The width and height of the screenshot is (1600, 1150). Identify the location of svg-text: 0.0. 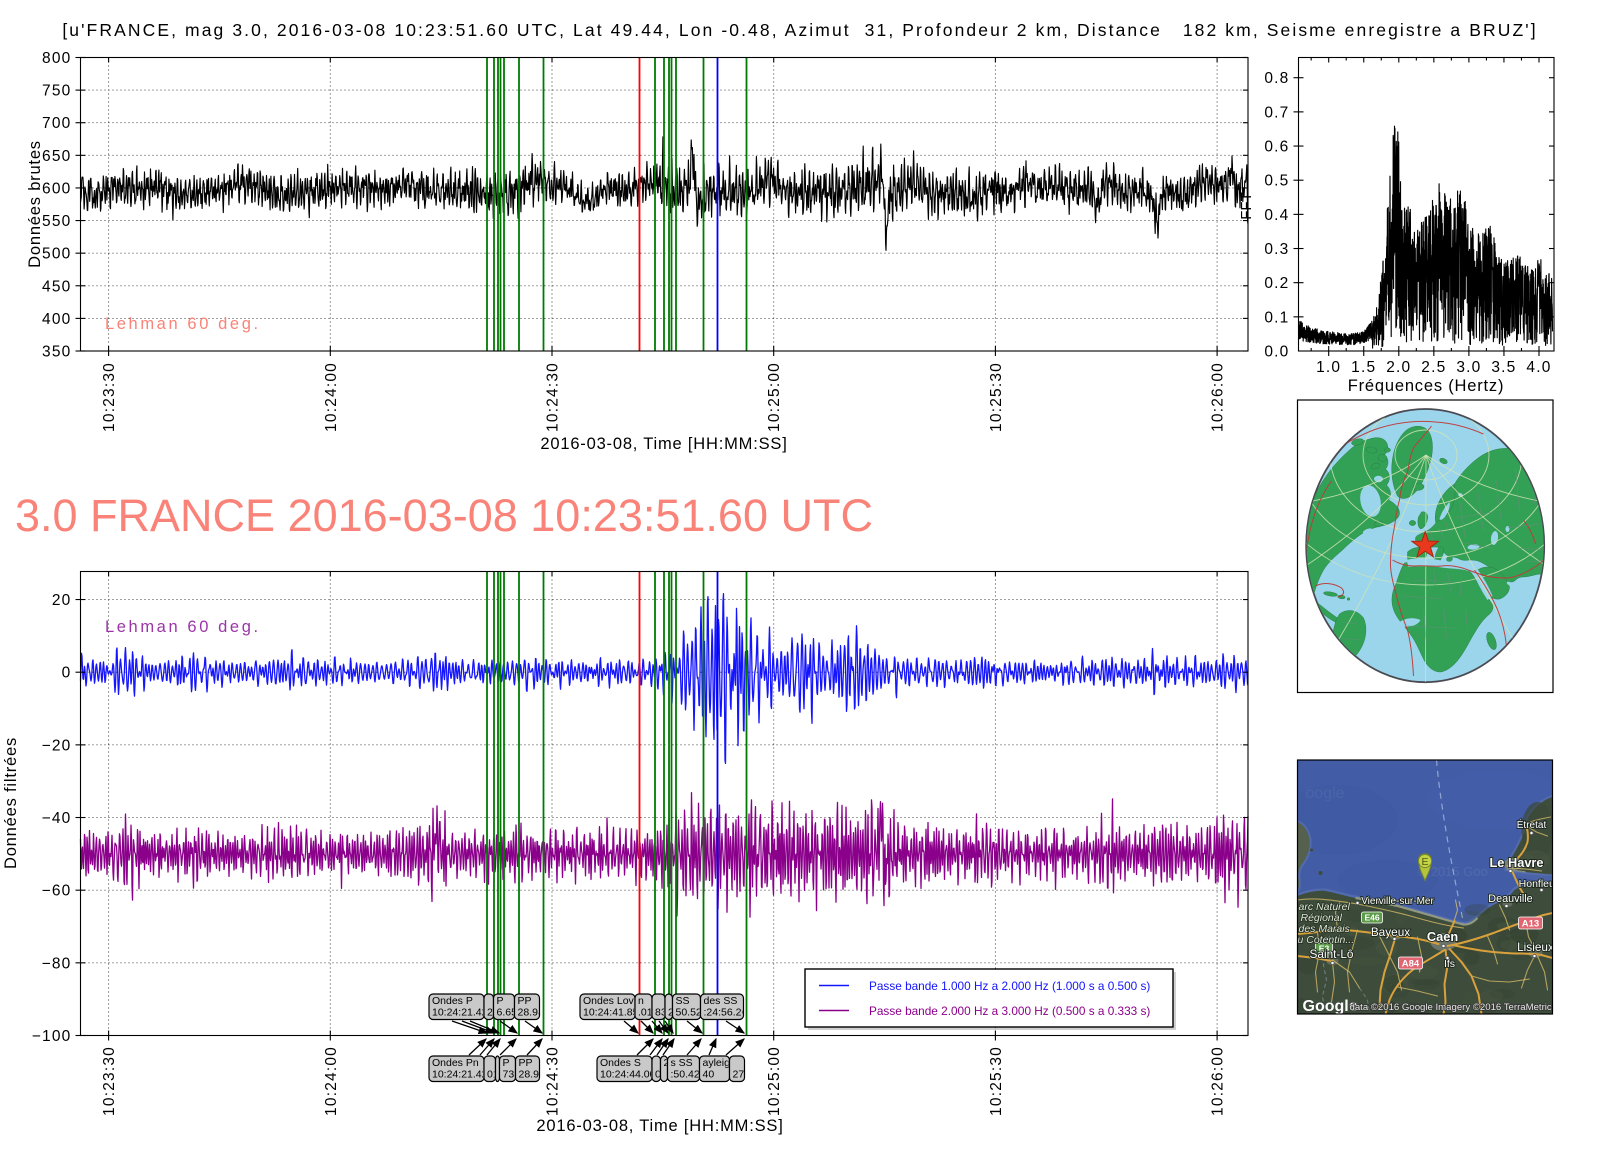
(1276, 352).